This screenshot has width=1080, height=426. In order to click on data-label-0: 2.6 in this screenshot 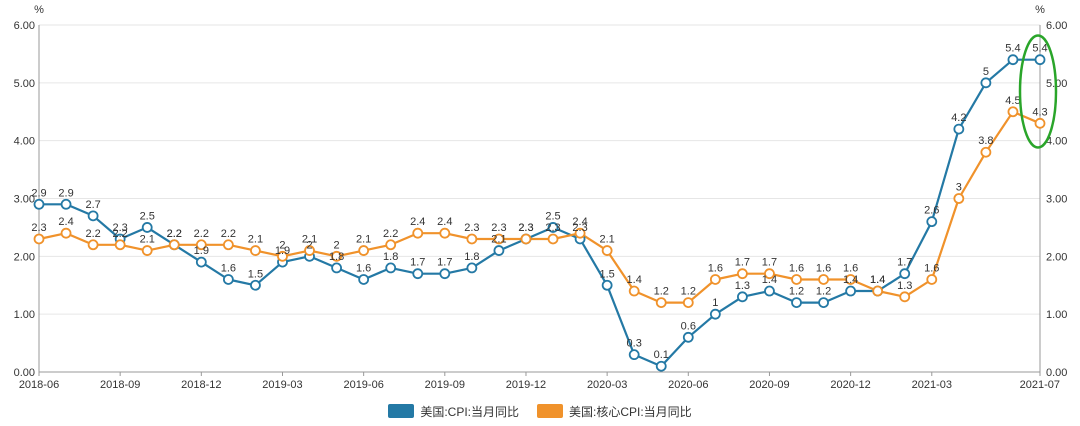, I will do `click(931, 211)`.